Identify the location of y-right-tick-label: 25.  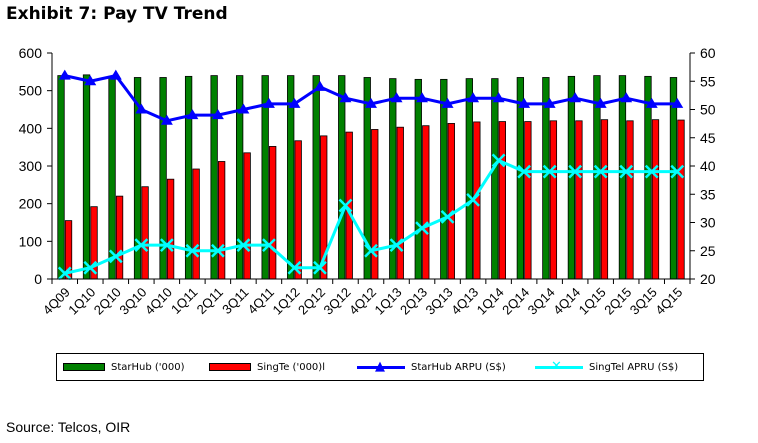
(708, 251).